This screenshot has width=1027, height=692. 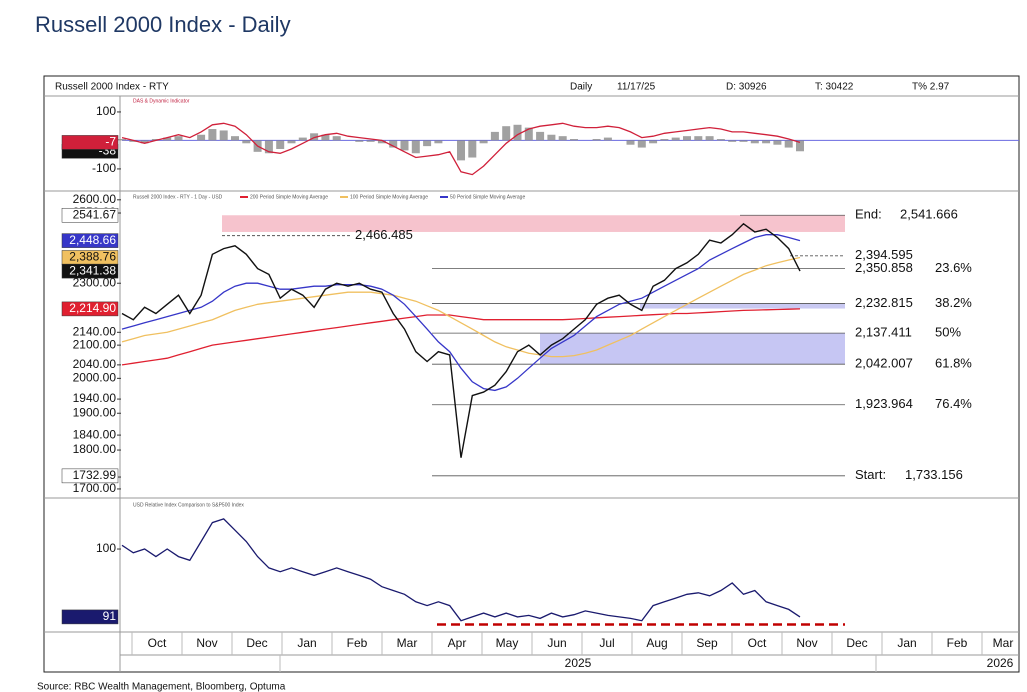 I want to click on header-period: Daily, so click(x=581, y=87).